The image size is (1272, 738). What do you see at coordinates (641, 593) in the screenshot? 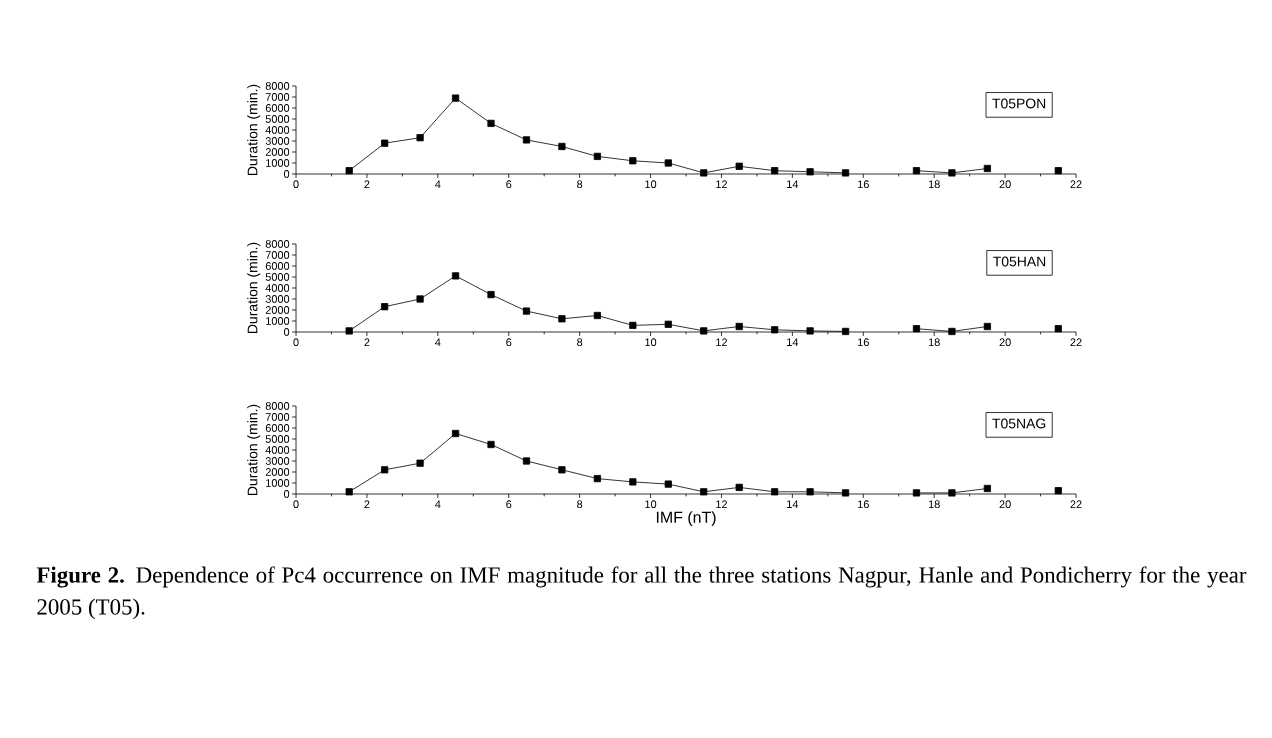
I see `text: Figure 2. Dependence of Pc4 occurrence on IMF magnitude for all the three stations Nagpur, Hanle and Pondicherry for the year 2005 (T05).` at bounding box center [641, 593].